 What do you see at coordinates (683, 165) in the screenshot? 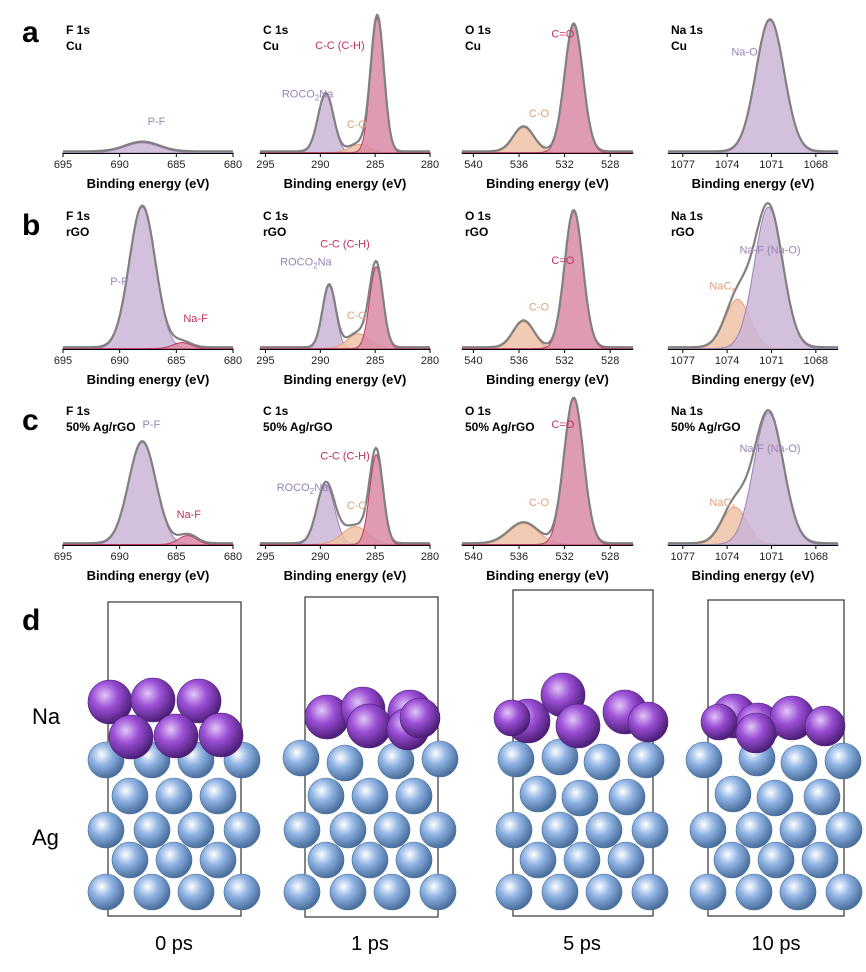
I see `x-tick-label: 1077` at bounding box center [683, 165].